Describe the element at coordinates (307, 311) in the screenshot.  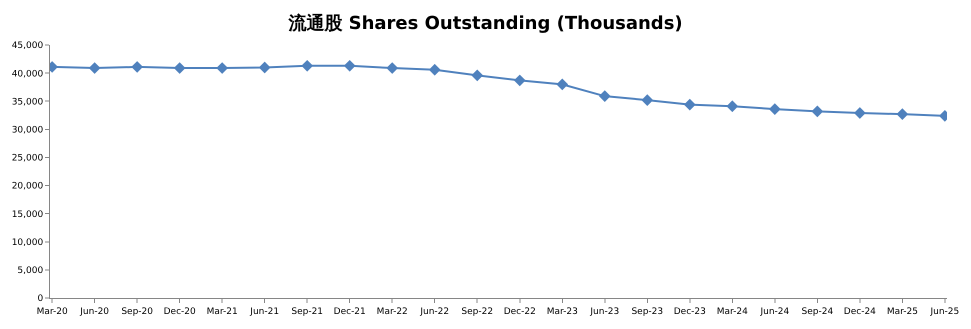
I see `x-tick-label: Sep-21` at that location.